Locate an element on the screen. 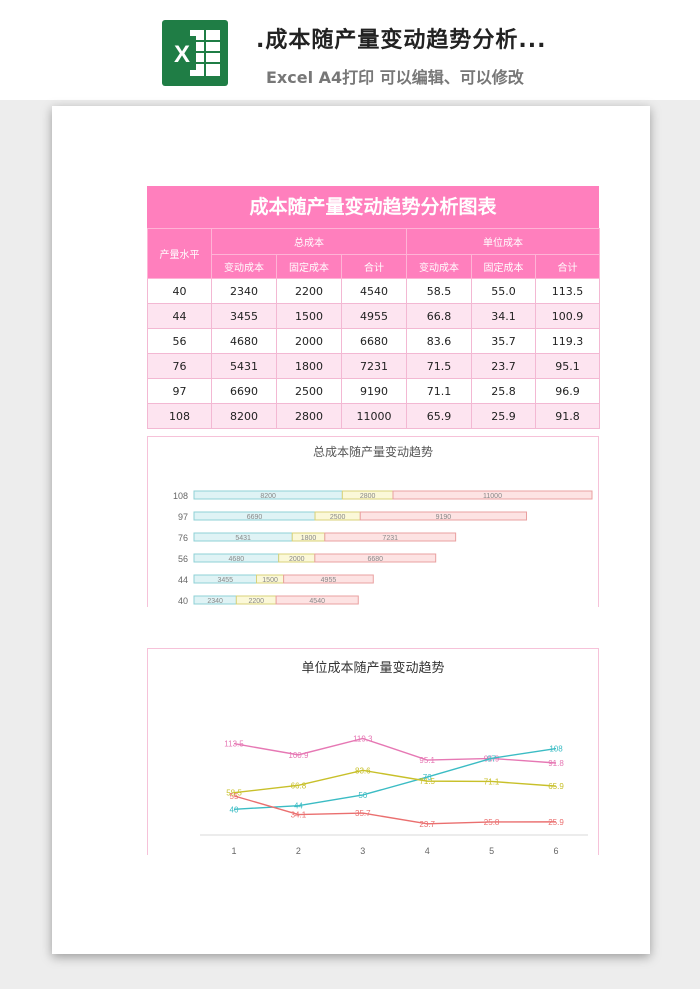 The image size is (700, 989). table-row: 76 5431 1800 7231 71.5 23.7 95.1 is located at coordinates (374, 366).